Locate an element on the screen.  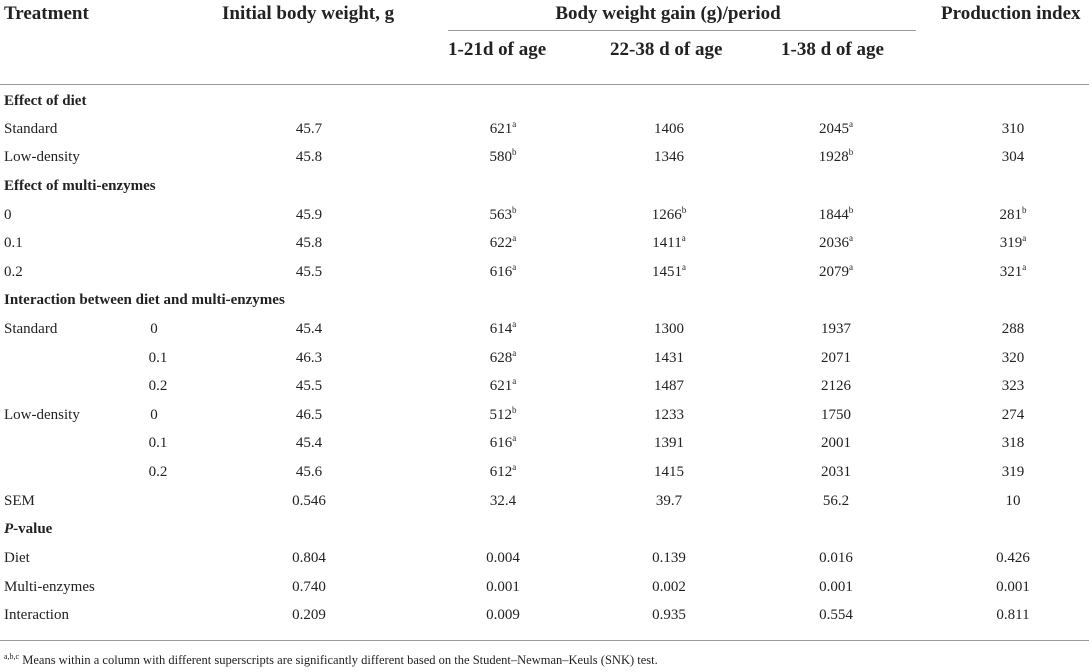
cell-p3: 1750 is located at coordinates (836, 415).